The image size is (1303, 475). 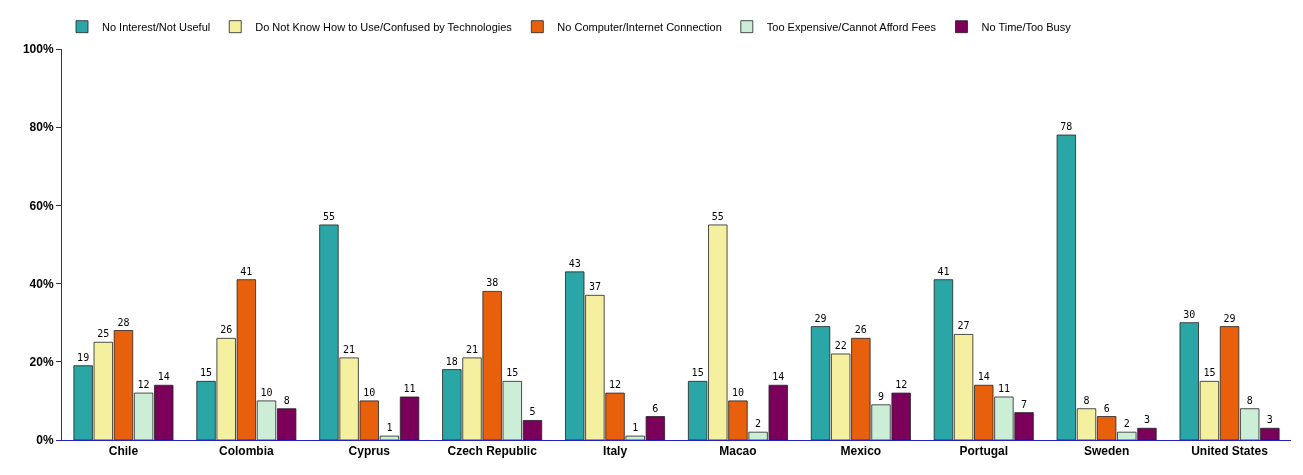 I want to click on y-tick-label: 0%, so click(x=45, y=440).